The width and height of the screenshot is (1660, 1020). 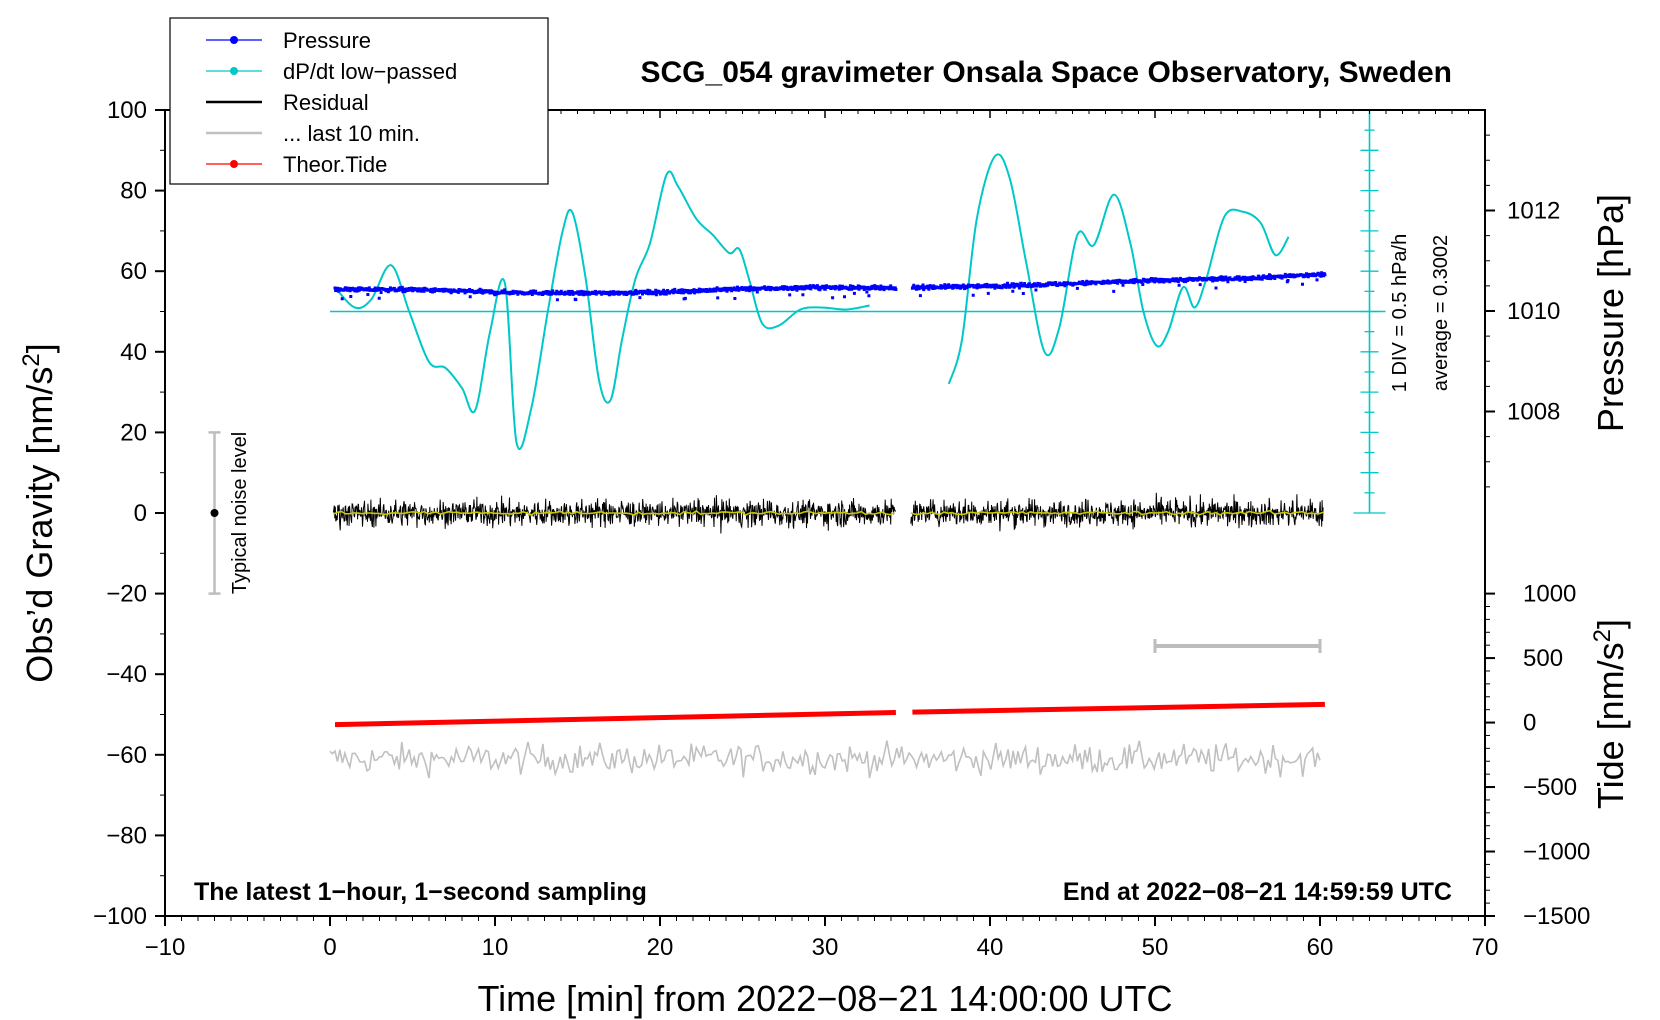 What do you see at coordinates (660, 947) in the screenshot?
I see `x-tick-label: 20` at bounding box center [660, 947].